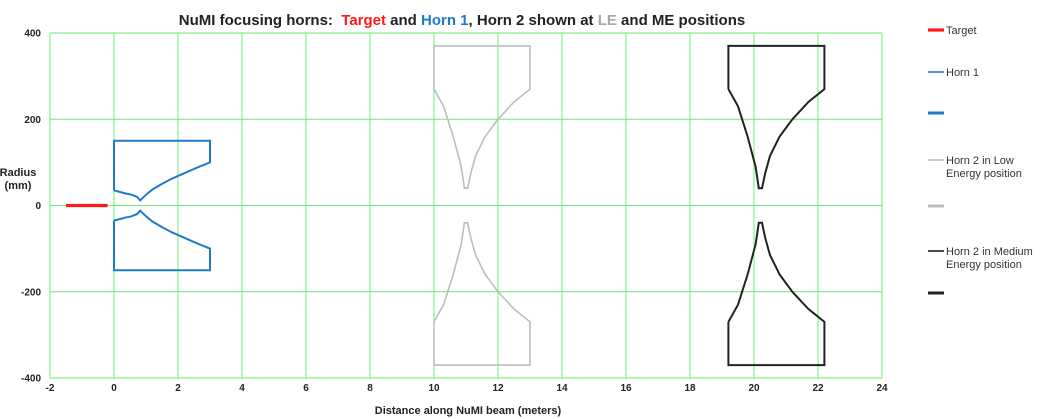  Describe the element at coordinates (178, 388) in the screenshot. I see `x-tick-label: 2` at that location.